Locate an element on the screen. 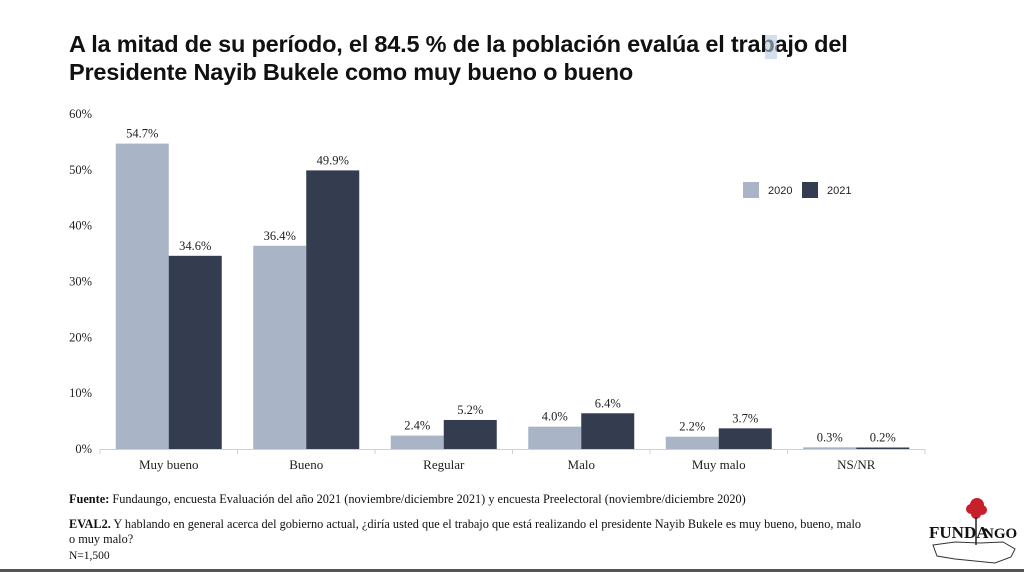 This screenshot has width=1024, height=572. logo-text-right: NGO is located at coordinates (1000, 534).